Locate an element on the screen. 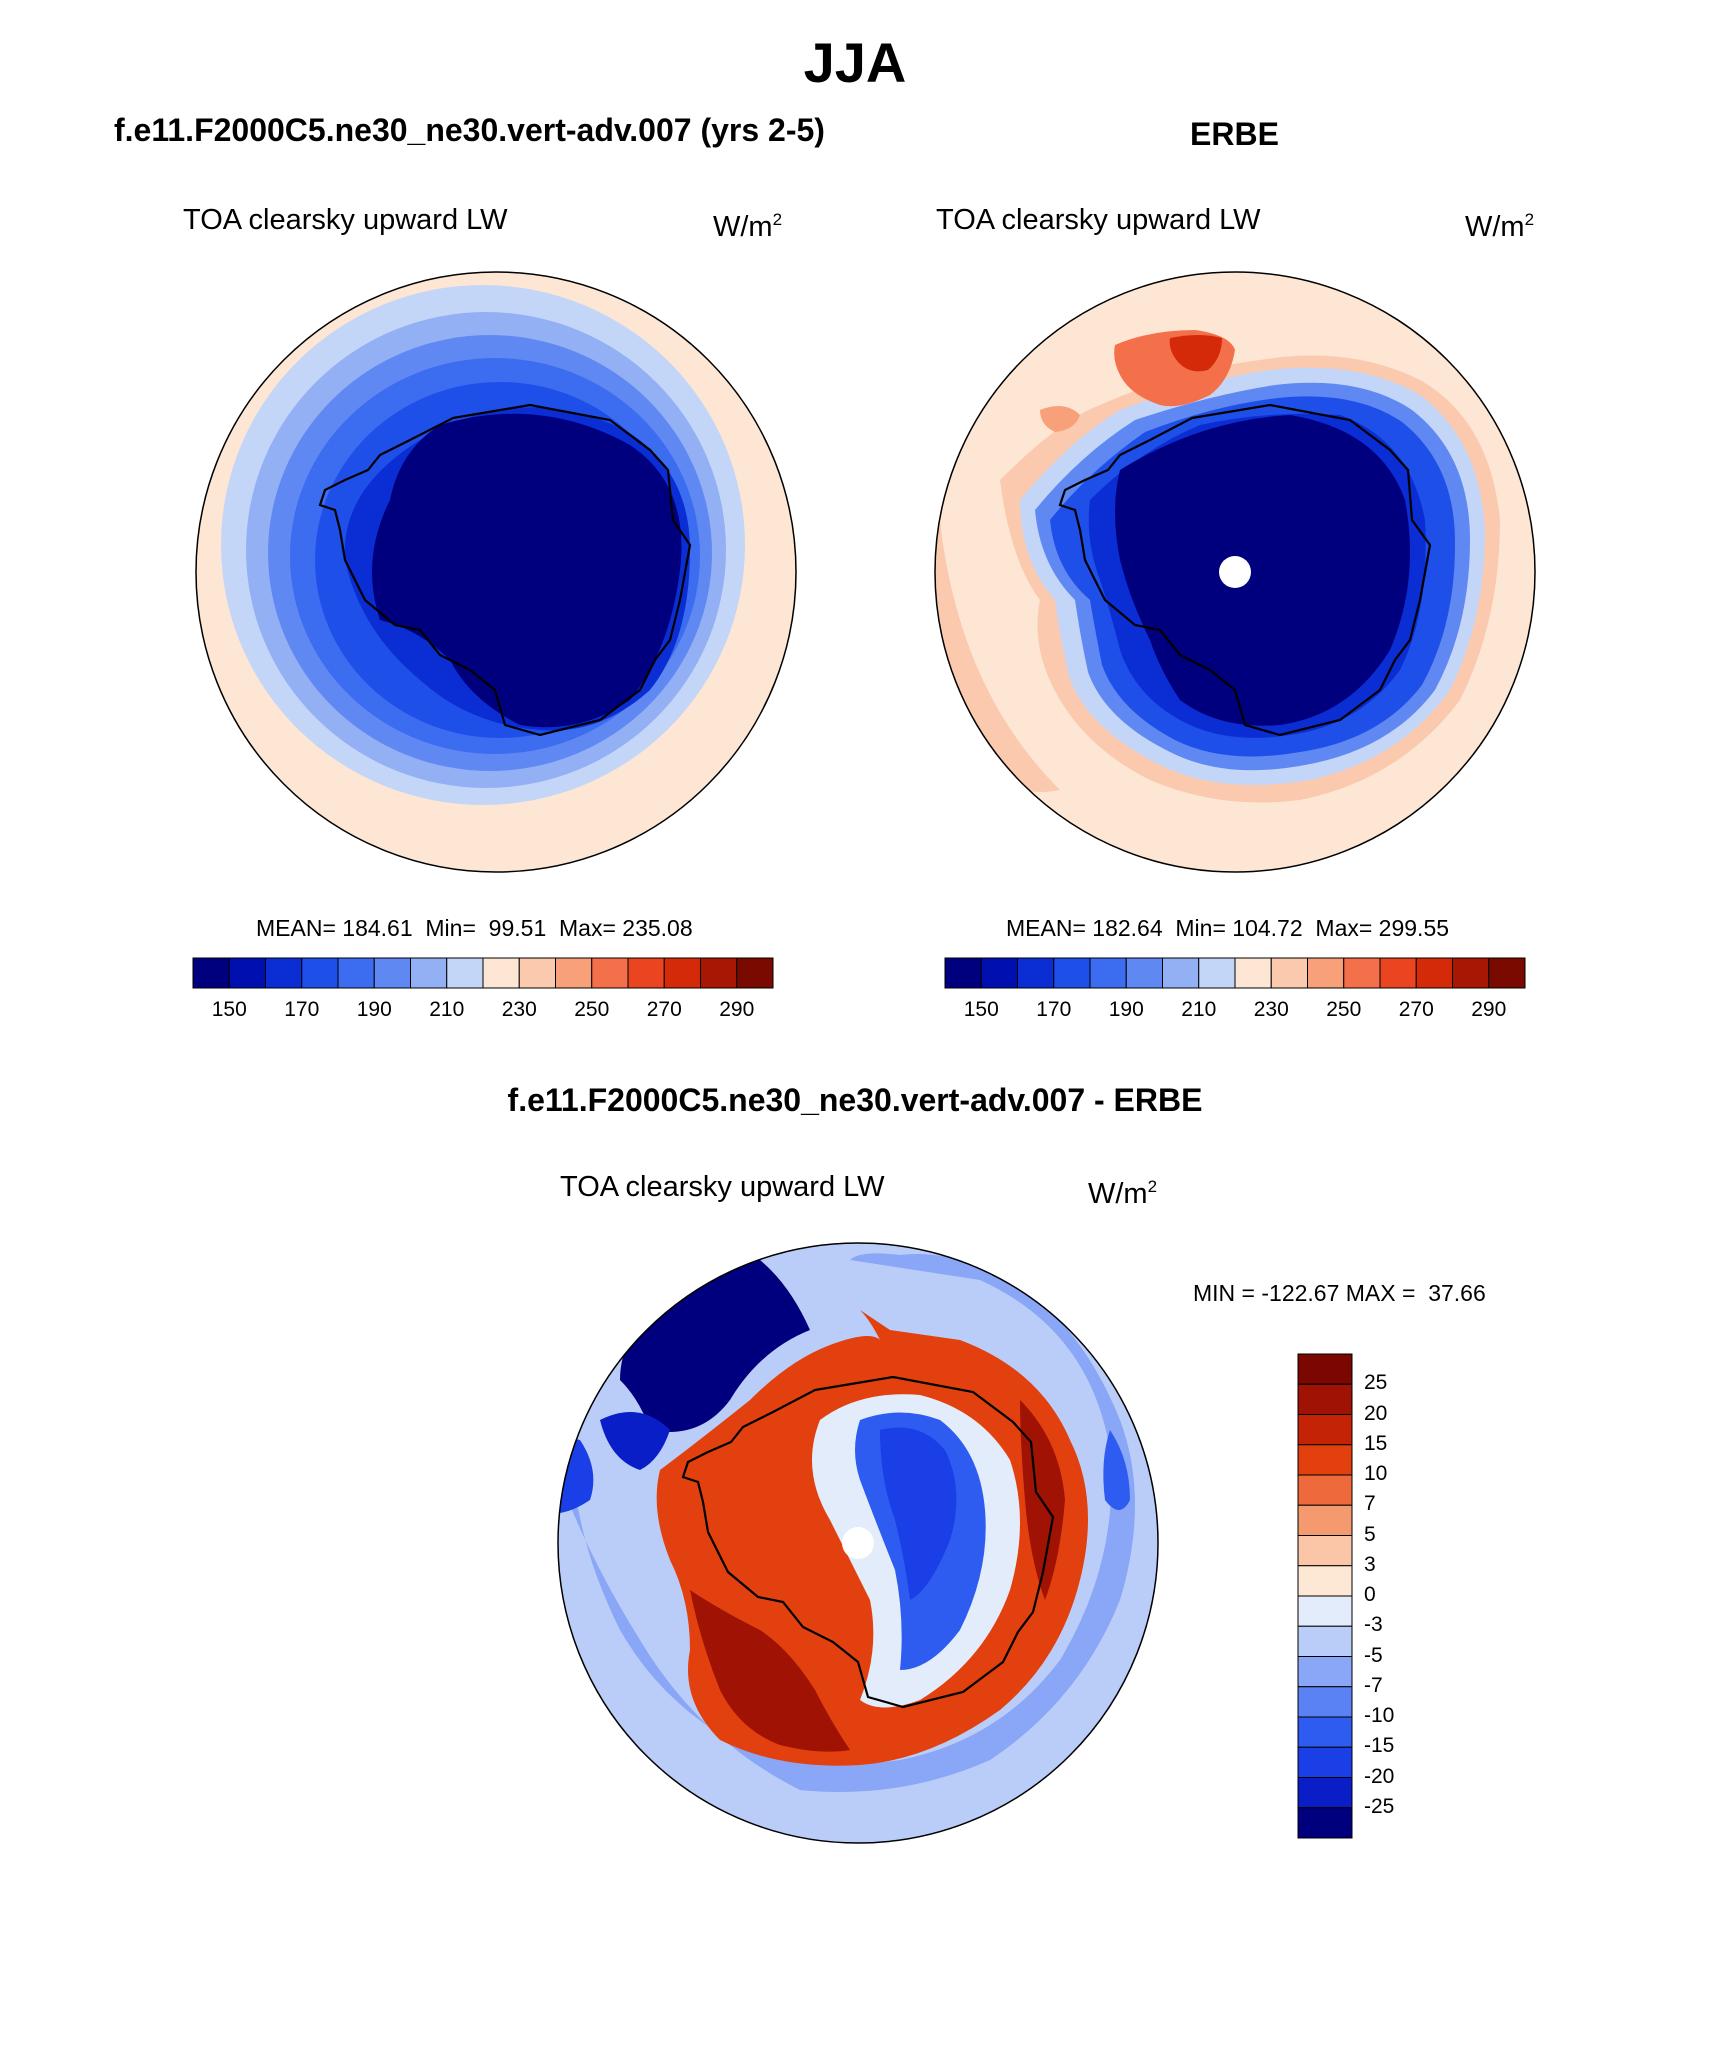  colorbar-tick-label: -3 is located at coordinates (1373, 1625).